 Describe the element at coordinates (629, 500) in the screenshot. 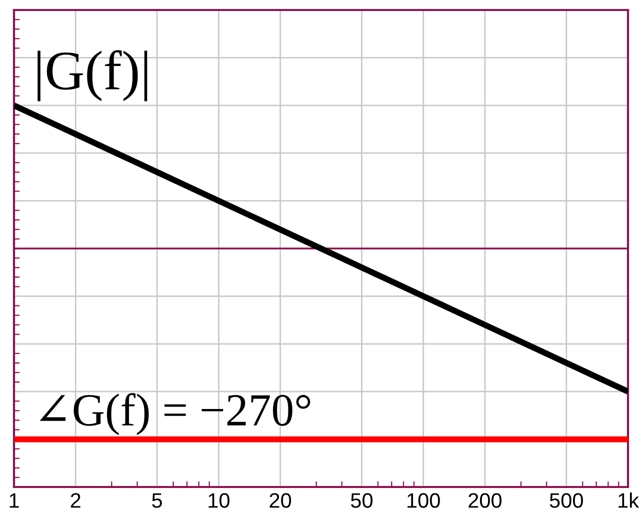

I see `x-tick-label: 1k` at that location.